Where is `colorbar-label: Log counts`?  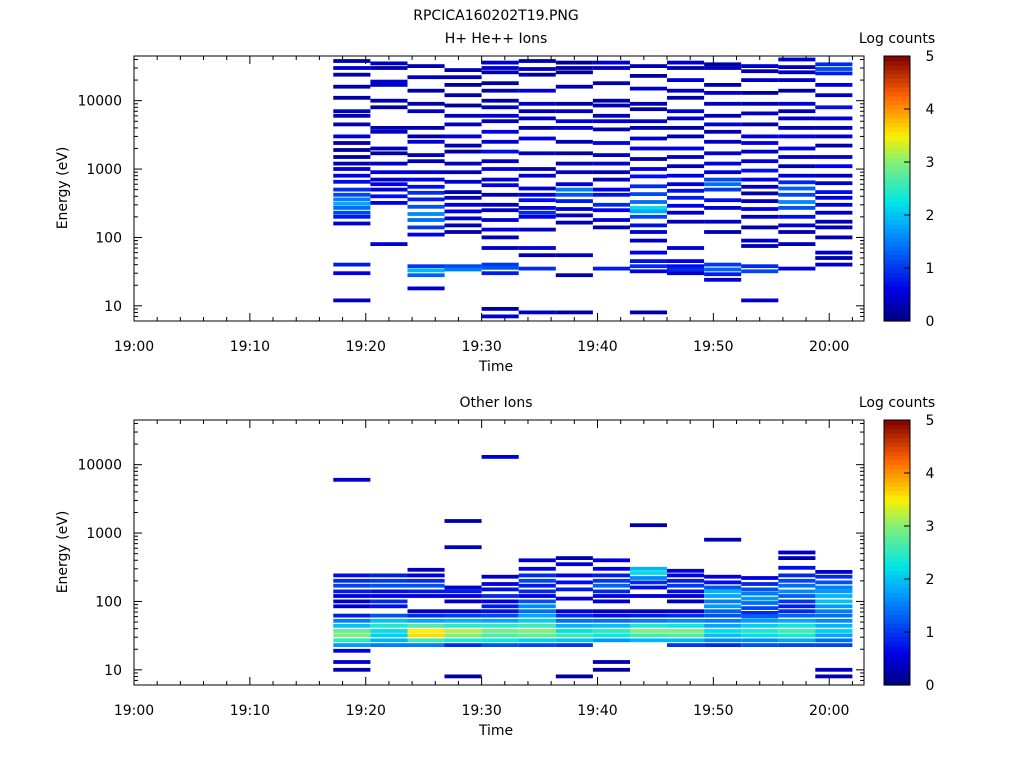 colorbar-label: Log counts is located at coordinates (897, 403).